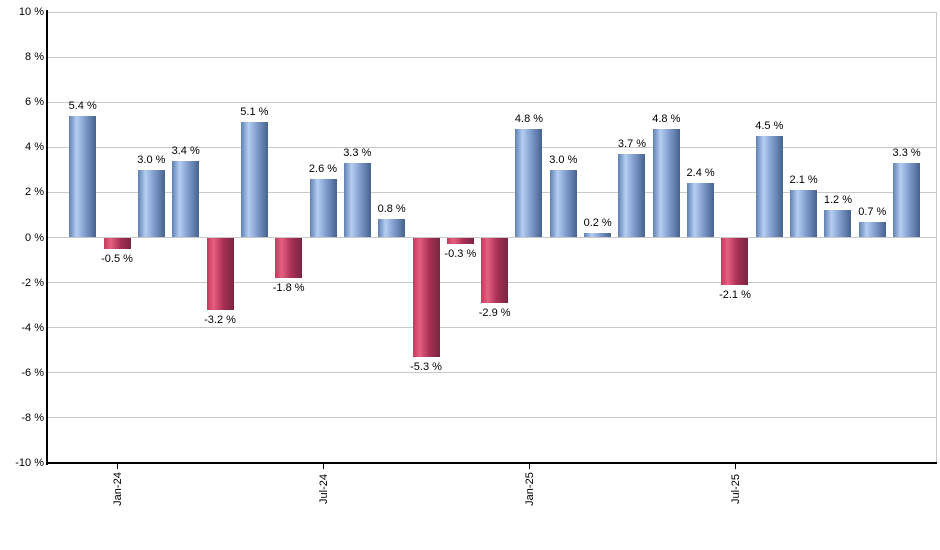  What do you see at coordinates (700, 173) in the screenshot?
I see `bar-value-label: 2.4 %` at bounding box center [700, 173].